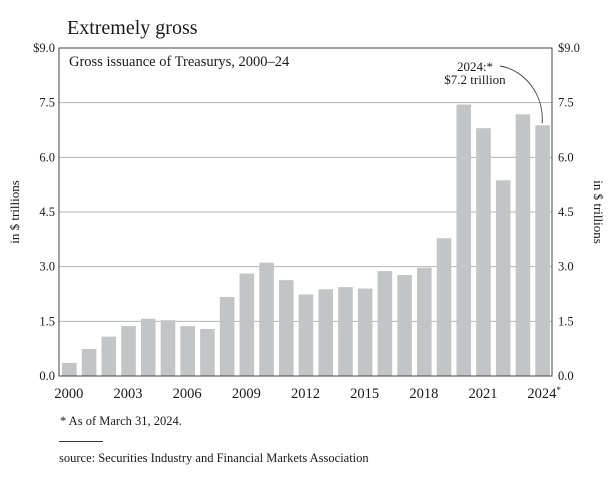  What do you see at coordinates (483, 252) in the screenshot?
I see `bar-2021` at bounding box center [483, 252].